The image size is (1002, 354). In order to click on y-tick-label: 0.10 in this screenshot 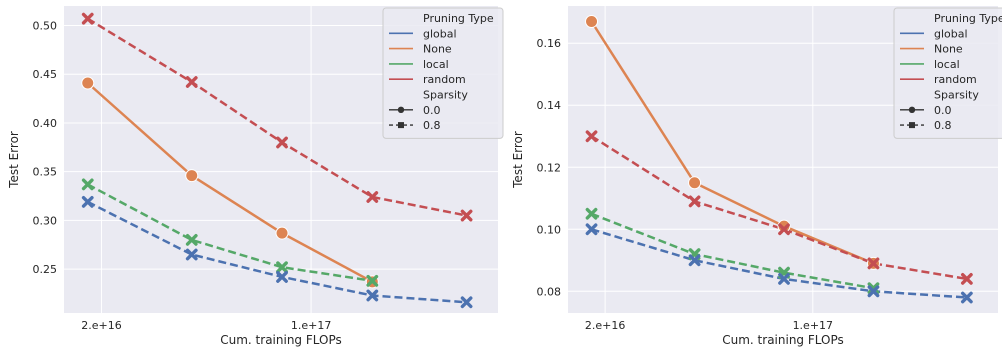, I will do `click(549, 229)`.